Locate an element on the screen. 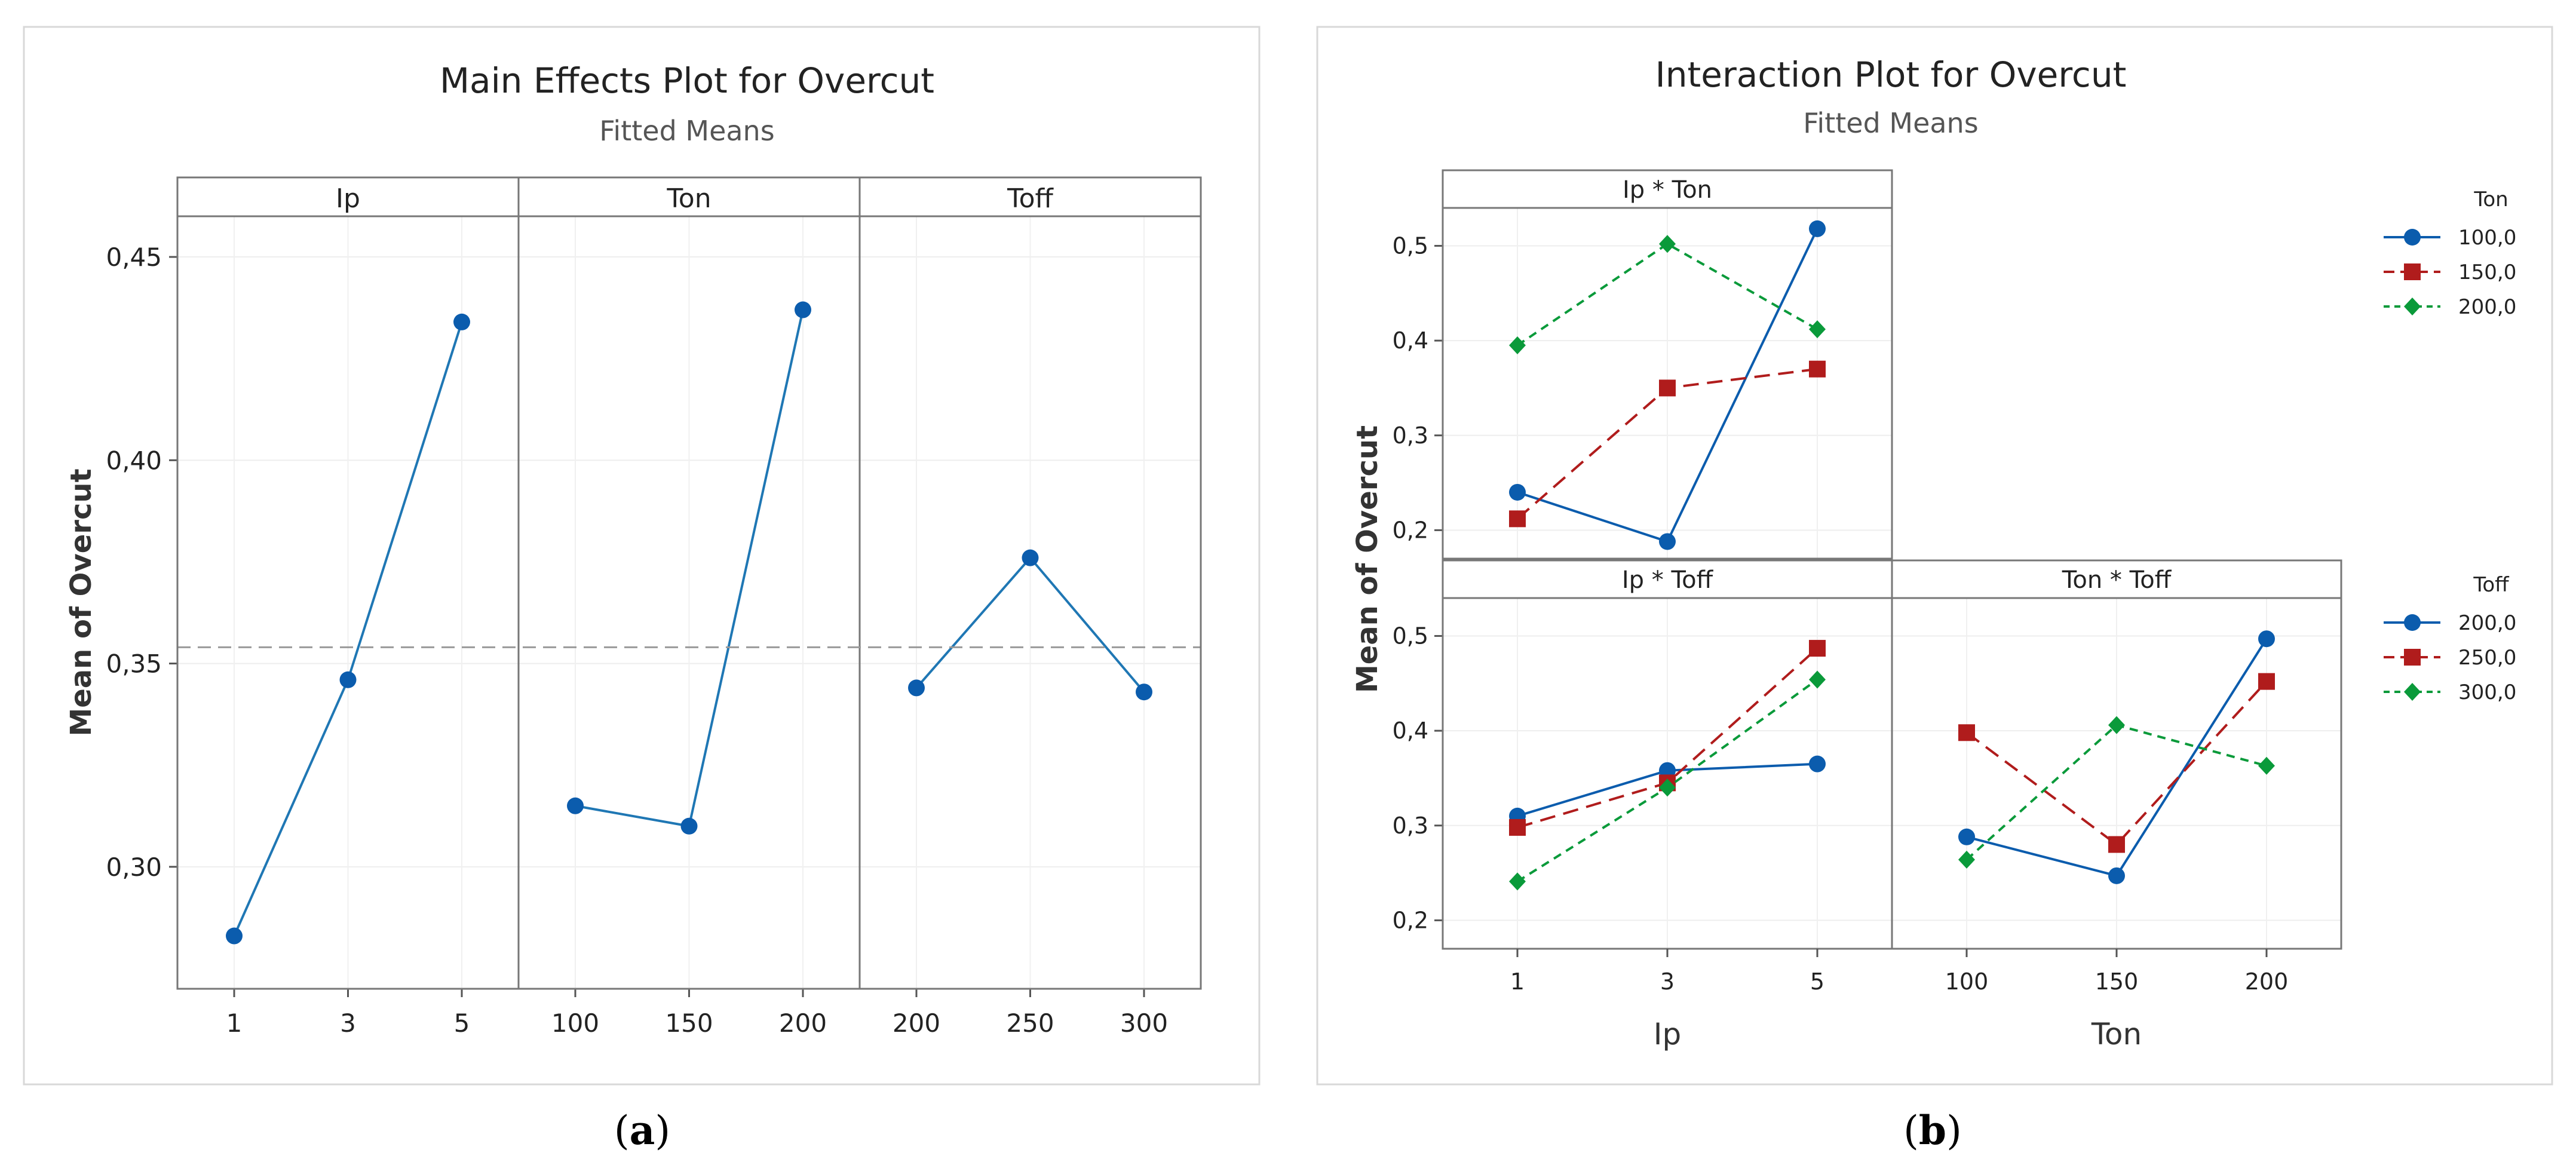 The width and height of the screenshot is (2576, 1171). chart-a-ylabel: Mean of Overcut is located at coordinates (82, 602).